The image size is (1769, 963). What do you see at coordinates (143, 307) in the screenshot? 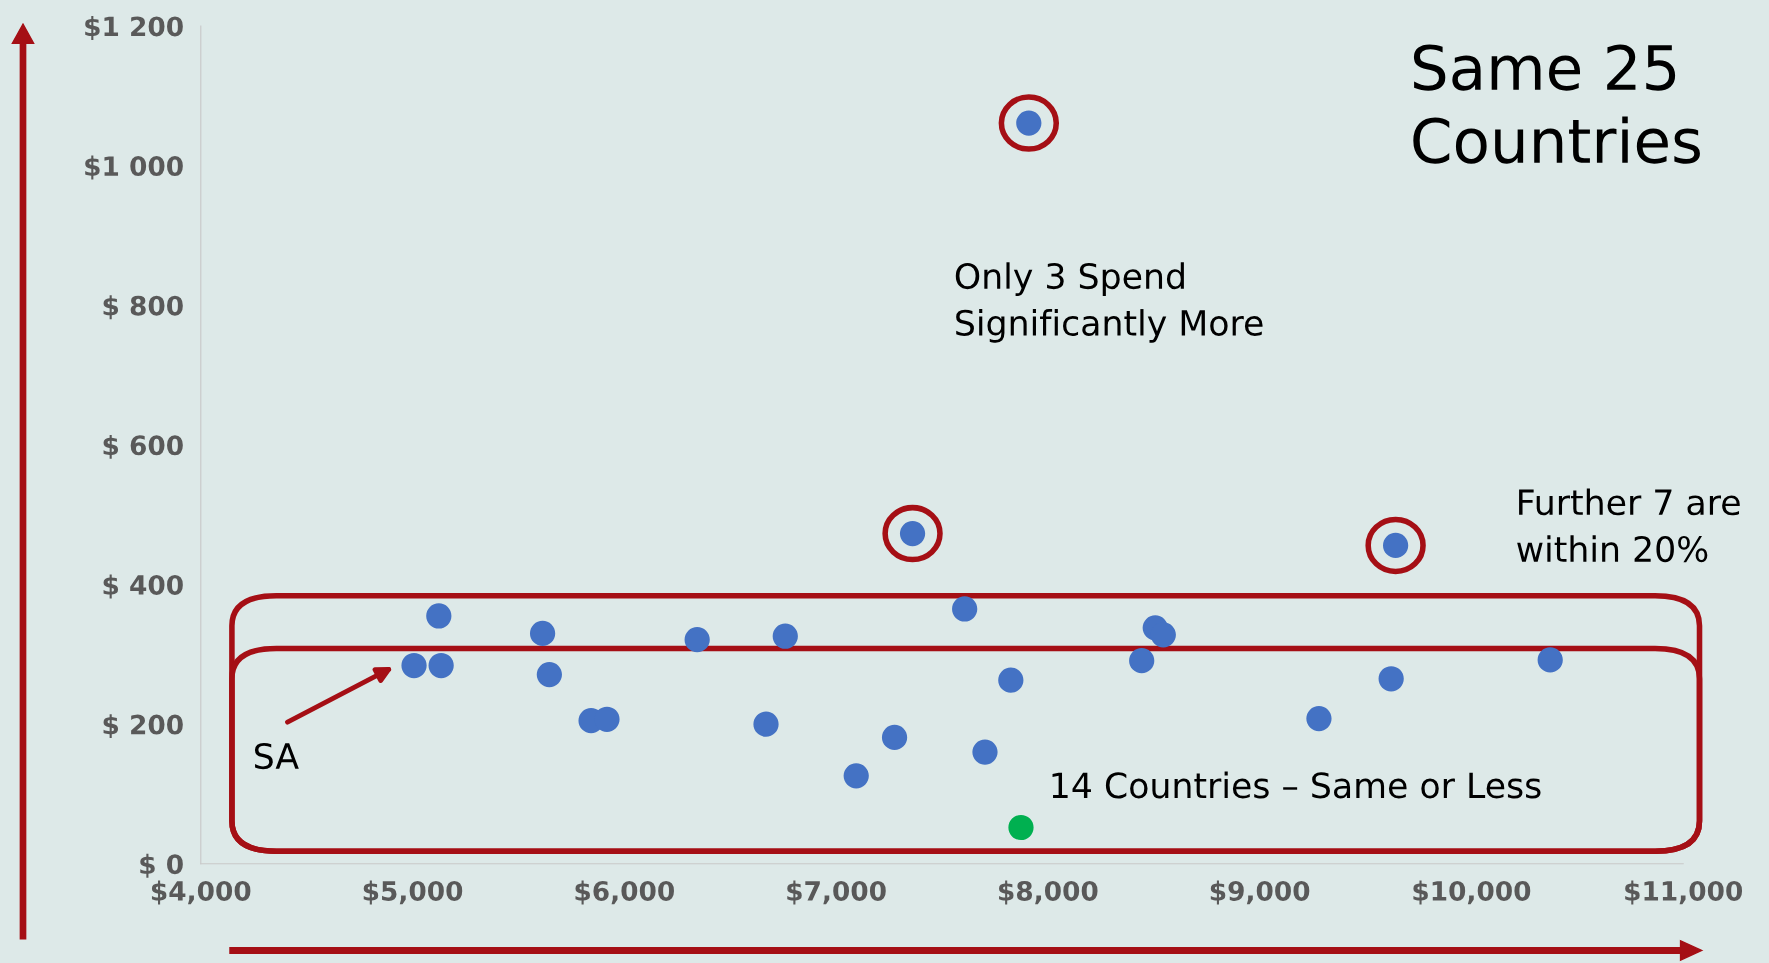
I see `y-tick-label: $ 800` at bounding box center [143, 307].